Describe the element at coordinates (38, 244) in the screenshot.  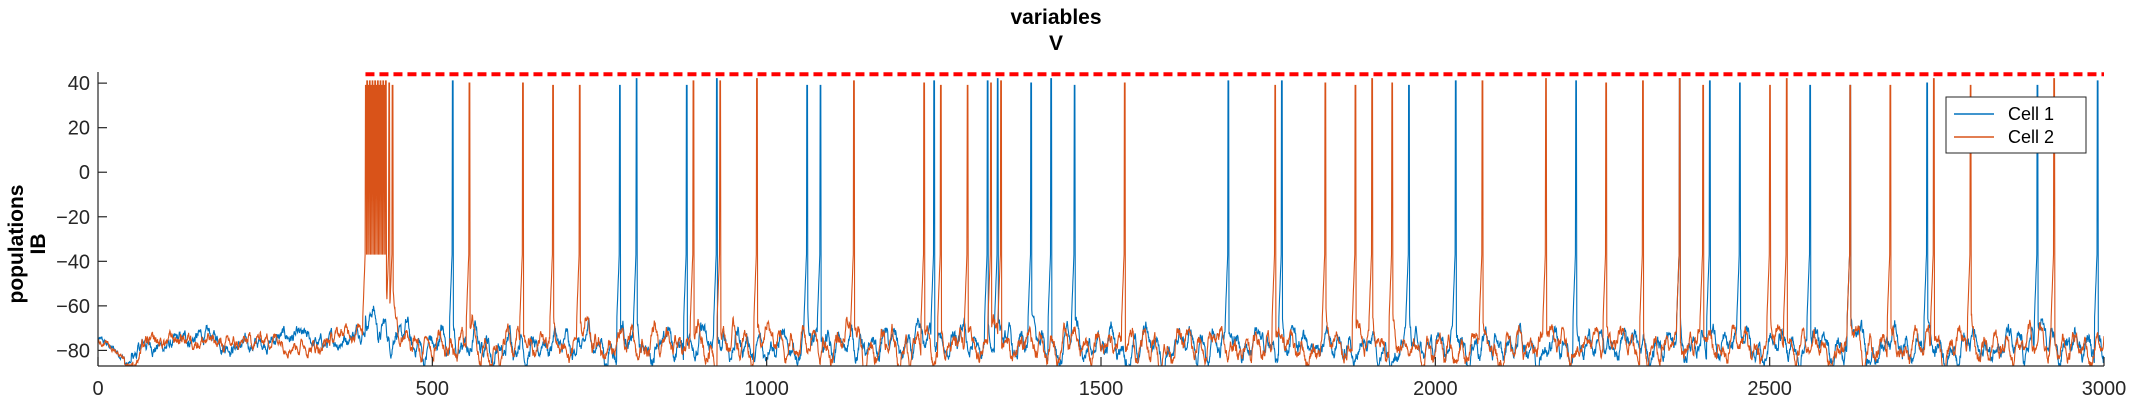
I see `ylabel-line-2: IB` at that location.